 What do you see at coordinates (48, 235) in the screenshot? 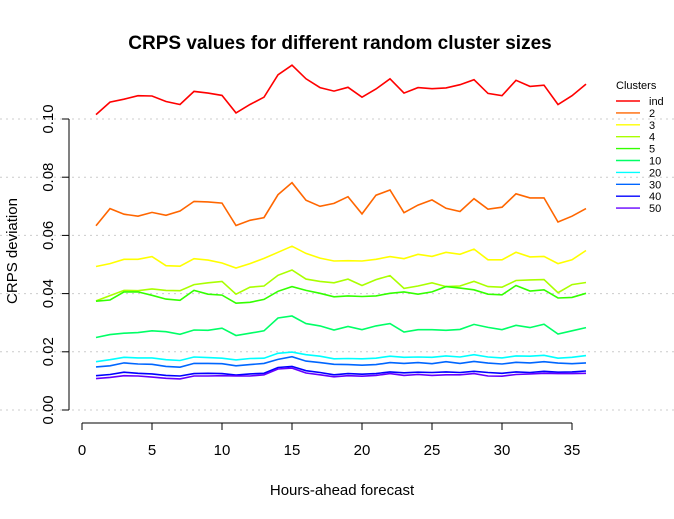
I see `y-tick-label: 0.06` at bounding box center [48, 235].